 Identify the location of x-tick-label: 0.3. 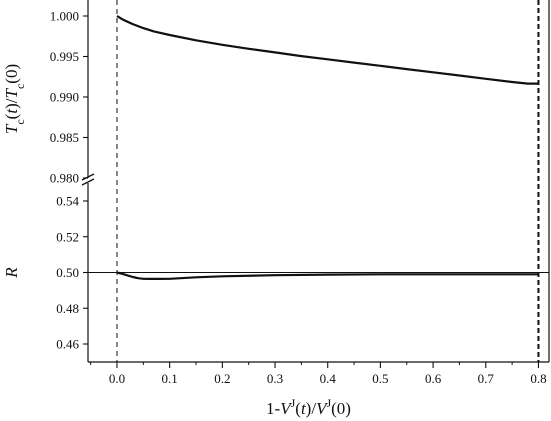
(275, 378).